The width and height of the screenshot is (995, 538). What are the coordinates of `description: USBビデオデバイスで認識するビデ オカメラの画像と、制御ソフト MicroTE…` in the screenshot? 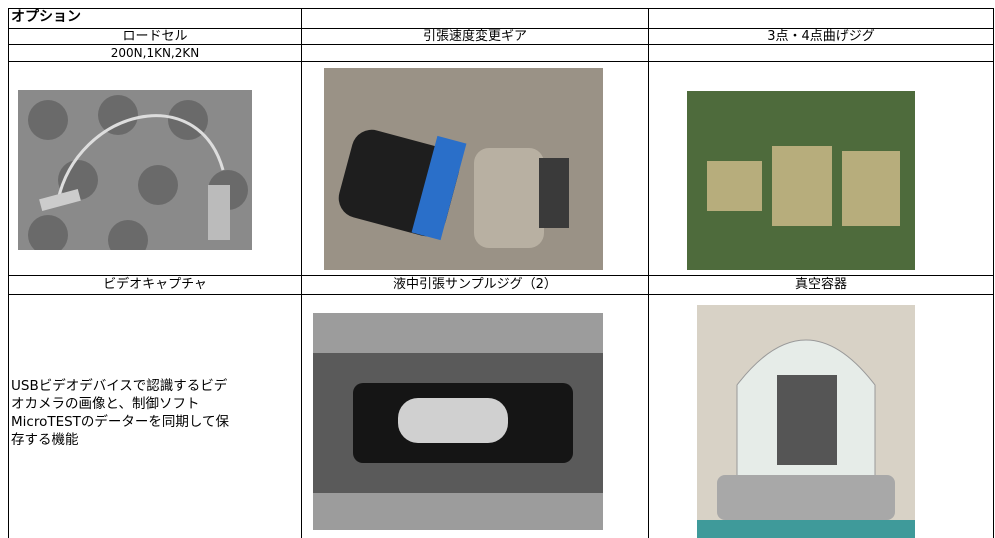 It's located at (120, 413).